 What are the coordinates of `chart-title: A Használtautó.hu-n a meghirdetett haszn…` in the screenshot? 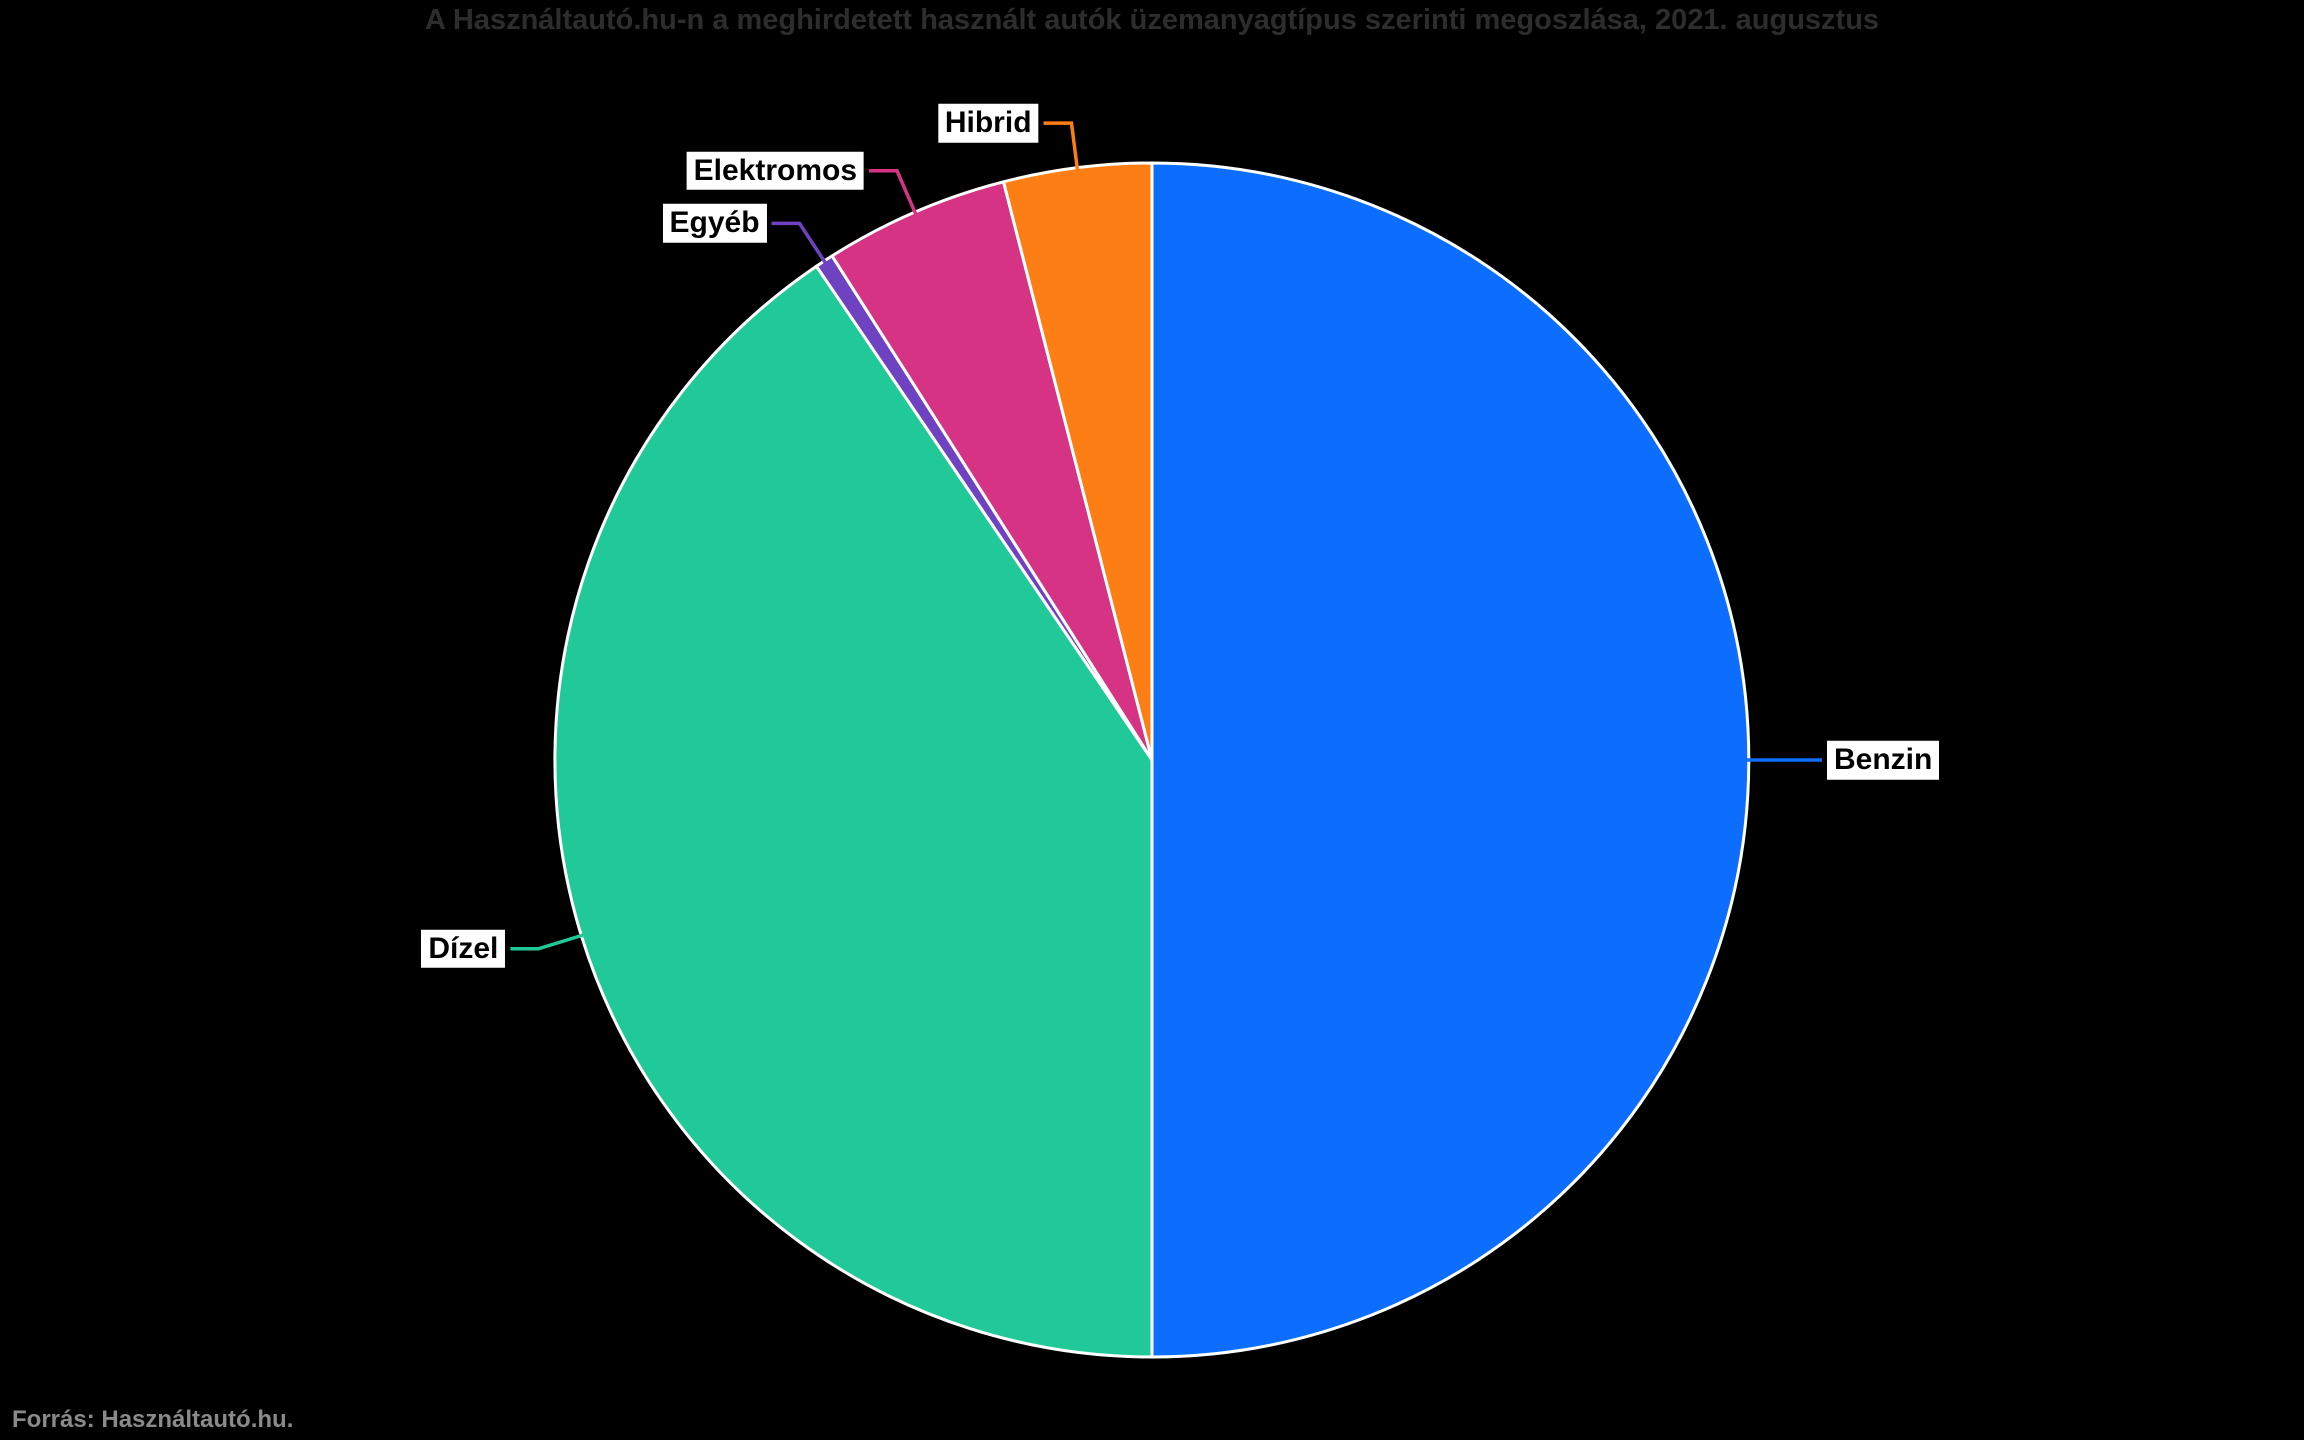 It's located at (1152, 20).